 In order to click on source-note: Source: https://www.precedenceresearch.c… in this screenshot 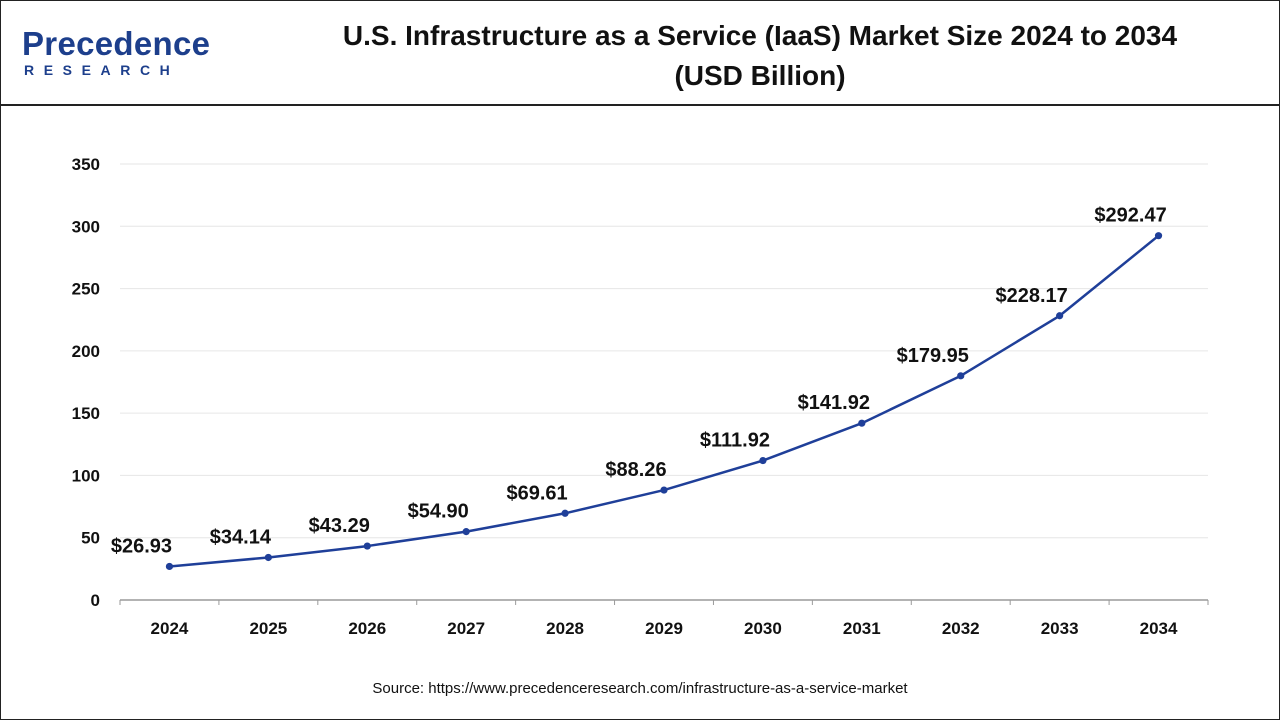, I will do `click(640, 688)`.